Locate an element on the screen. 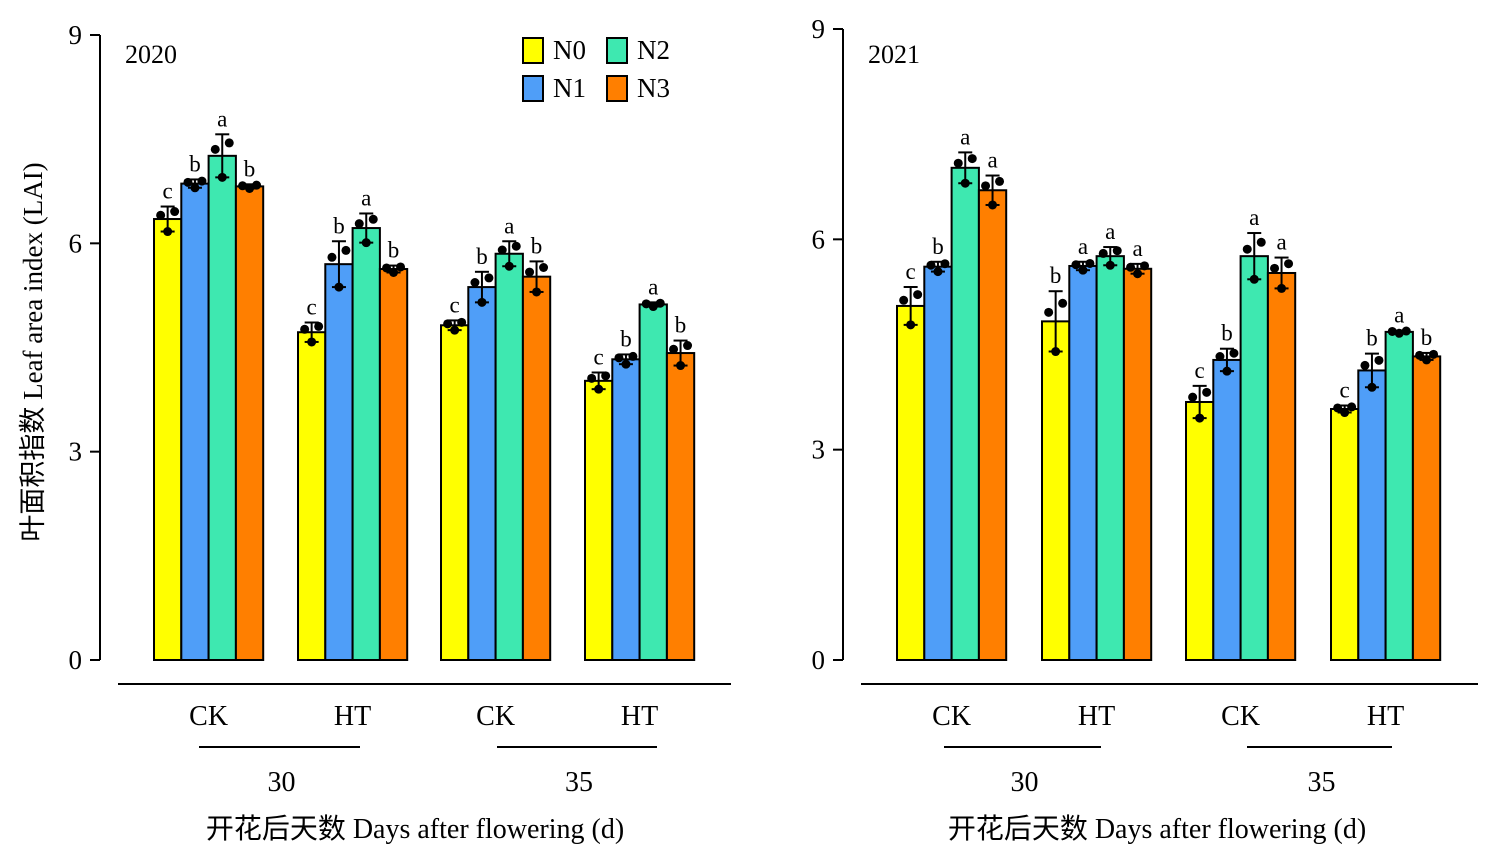  y-tick-label: 3 is located at coordinates (819, 450).